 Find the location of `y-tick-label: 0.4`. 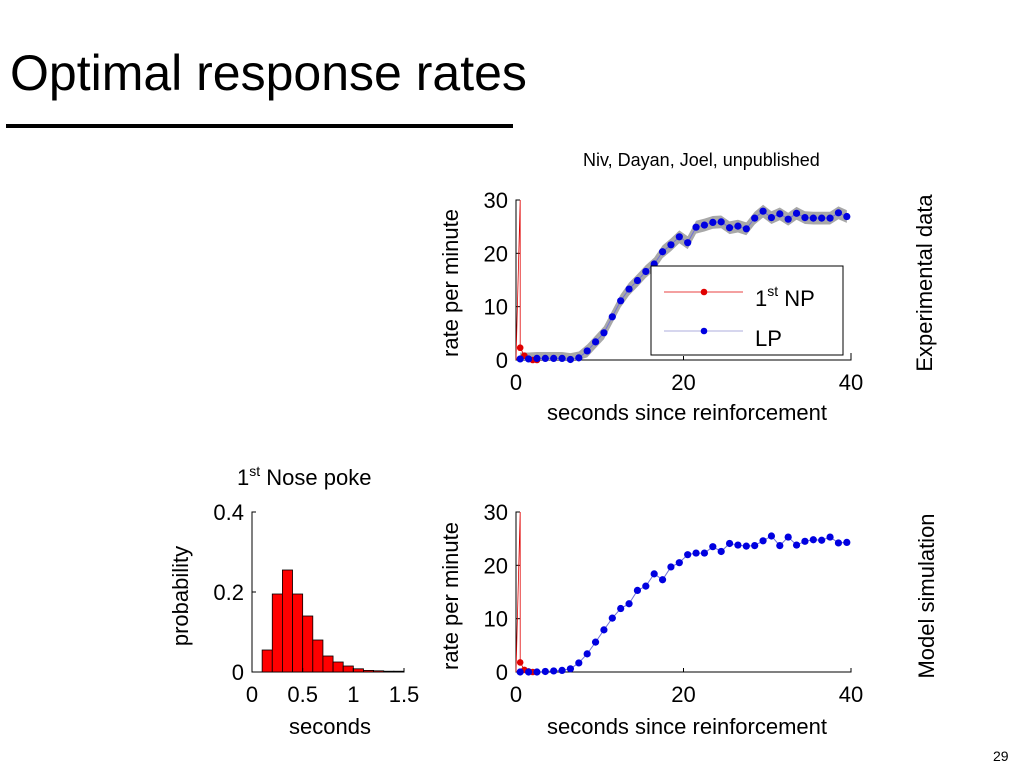

y-tick-label: 0.4 is located at coordinates (228, 512).